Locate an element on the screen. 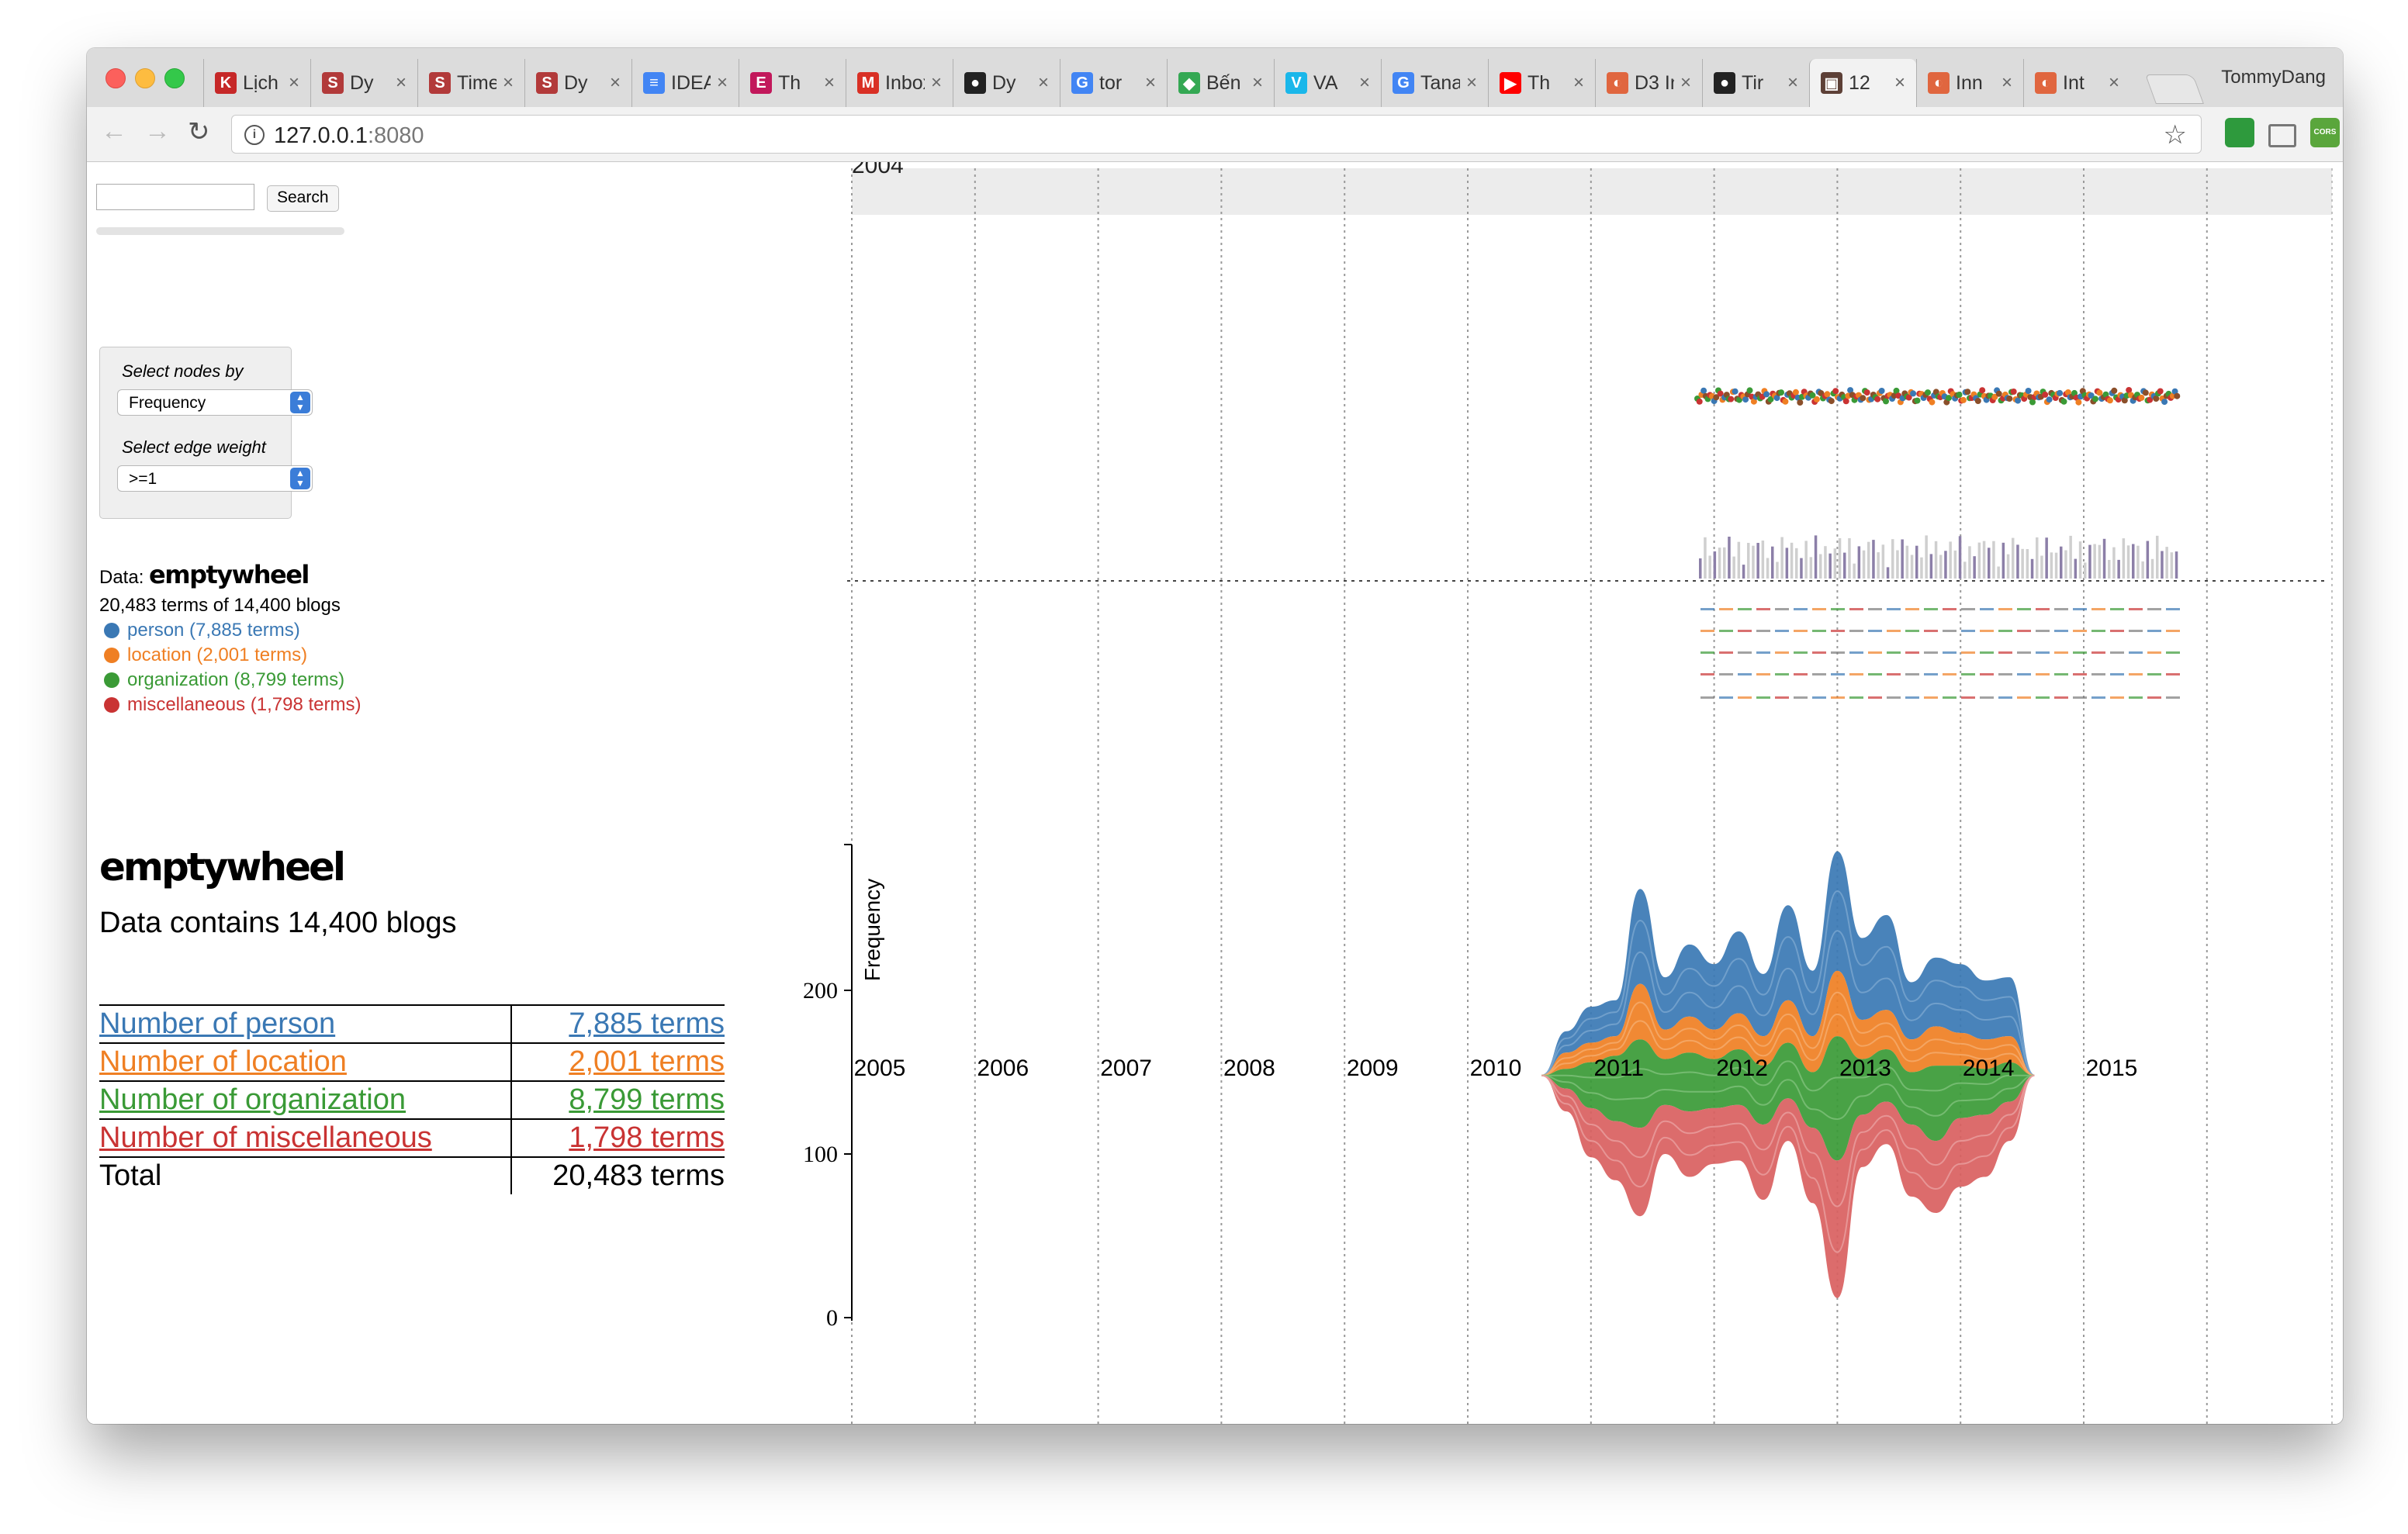 The image size is (2408, 1534). browser-tab: ▣ 12 × is located at coordinates (1862, 83).